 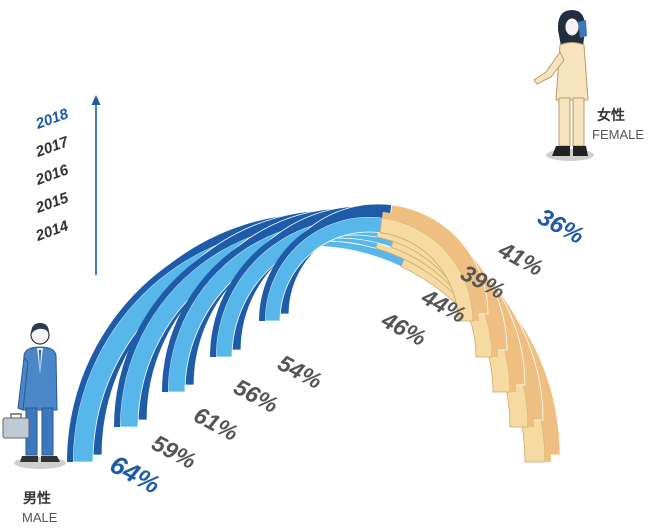 I want to click on year-label-2014: 2014, so click(x=52, y=231).